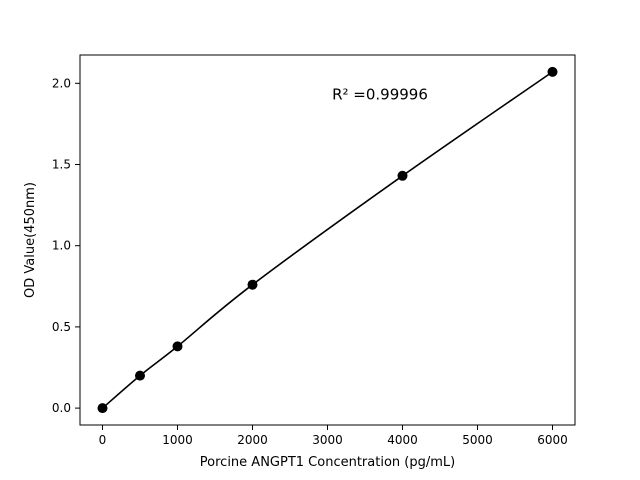  Describe the element at coordinates (177, 440) in the screenshot. I see `x-tick-label: 1000` at that location.